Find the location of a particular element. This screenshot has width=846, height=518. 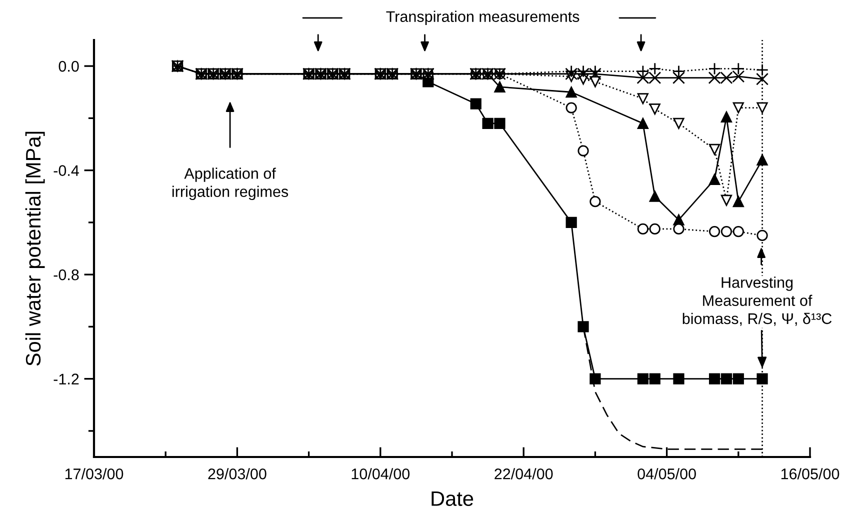

x-tick-label: 10/04/00 is located at coordinates (381, 474).